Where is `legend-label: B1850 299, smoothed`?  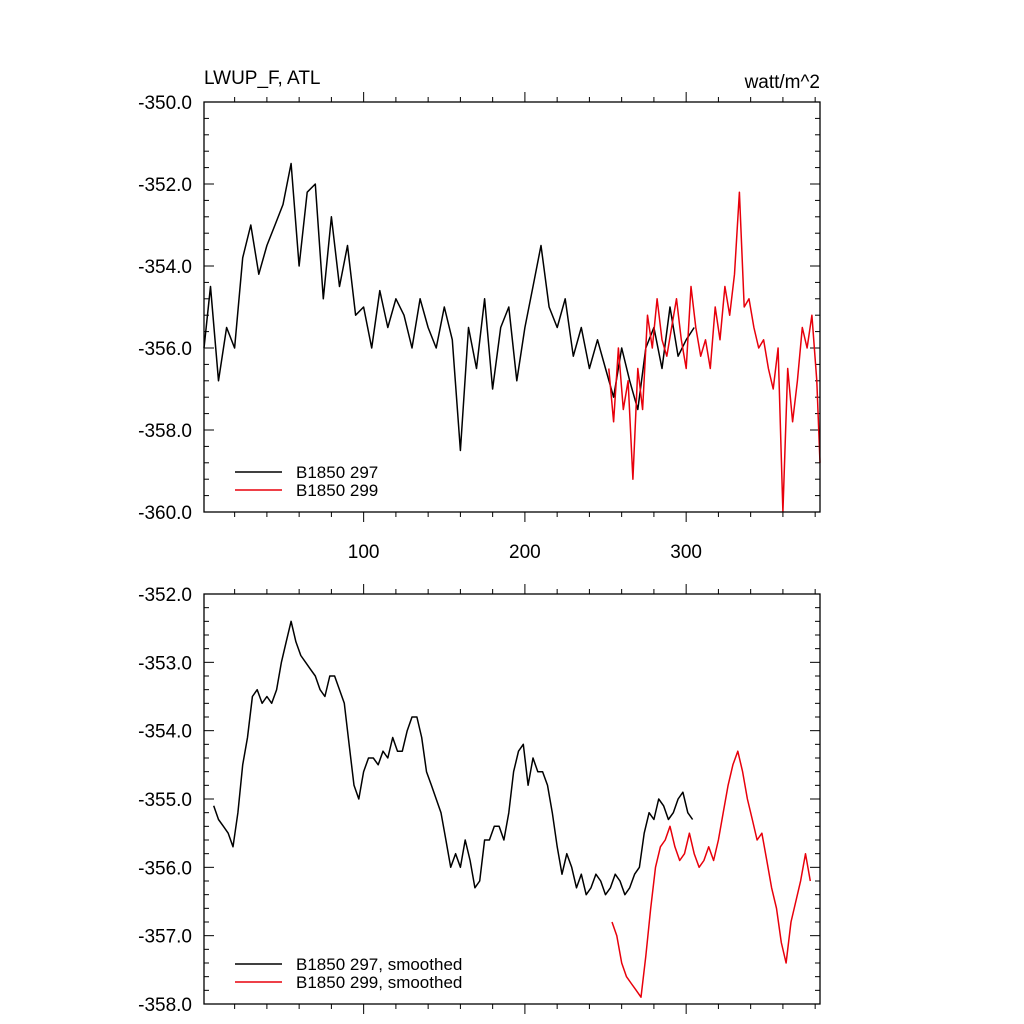
legend-label: B1850 299, smoothed is located at coordinates (379, 982).